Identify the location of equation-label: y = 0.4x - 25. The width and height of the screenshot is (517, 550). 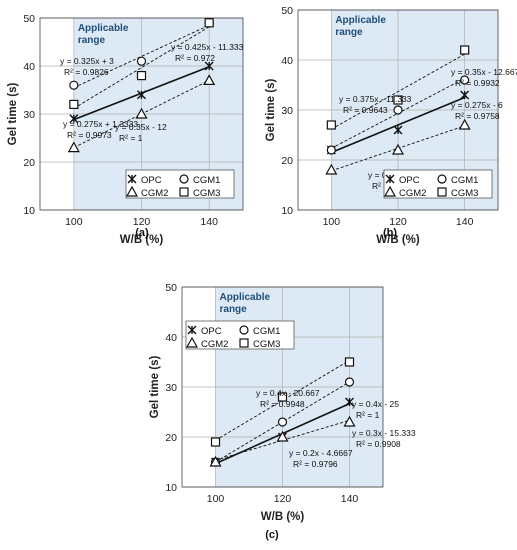
(375, 404).